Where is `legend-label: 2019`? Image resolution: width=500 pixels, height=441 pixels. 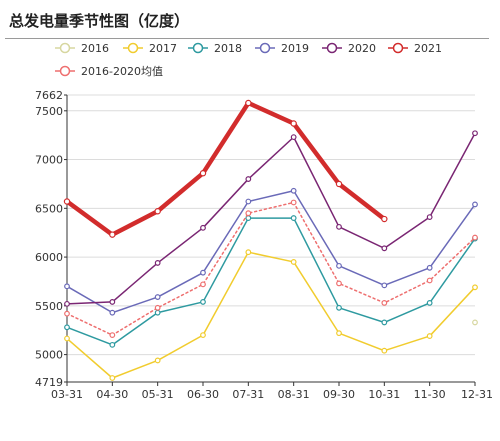 legend-label: 2019 is located at coordinates (295, 48).